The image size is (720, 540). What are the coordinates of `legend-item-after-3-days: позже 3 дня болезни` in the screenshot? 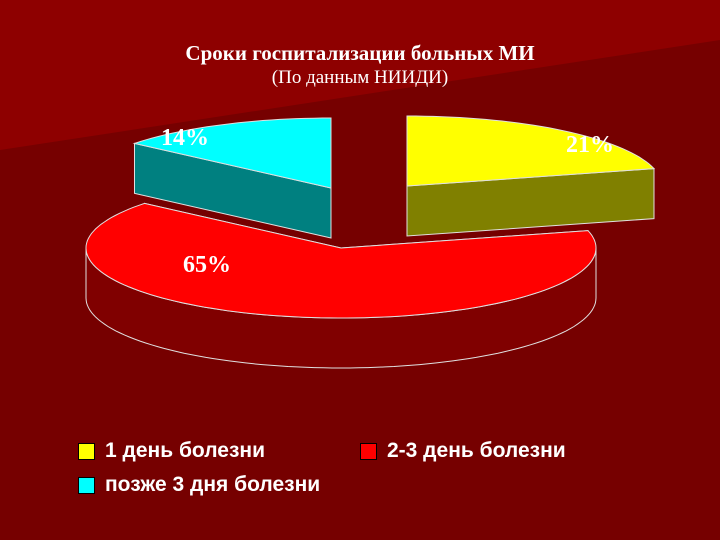 It's located at (199, 485).